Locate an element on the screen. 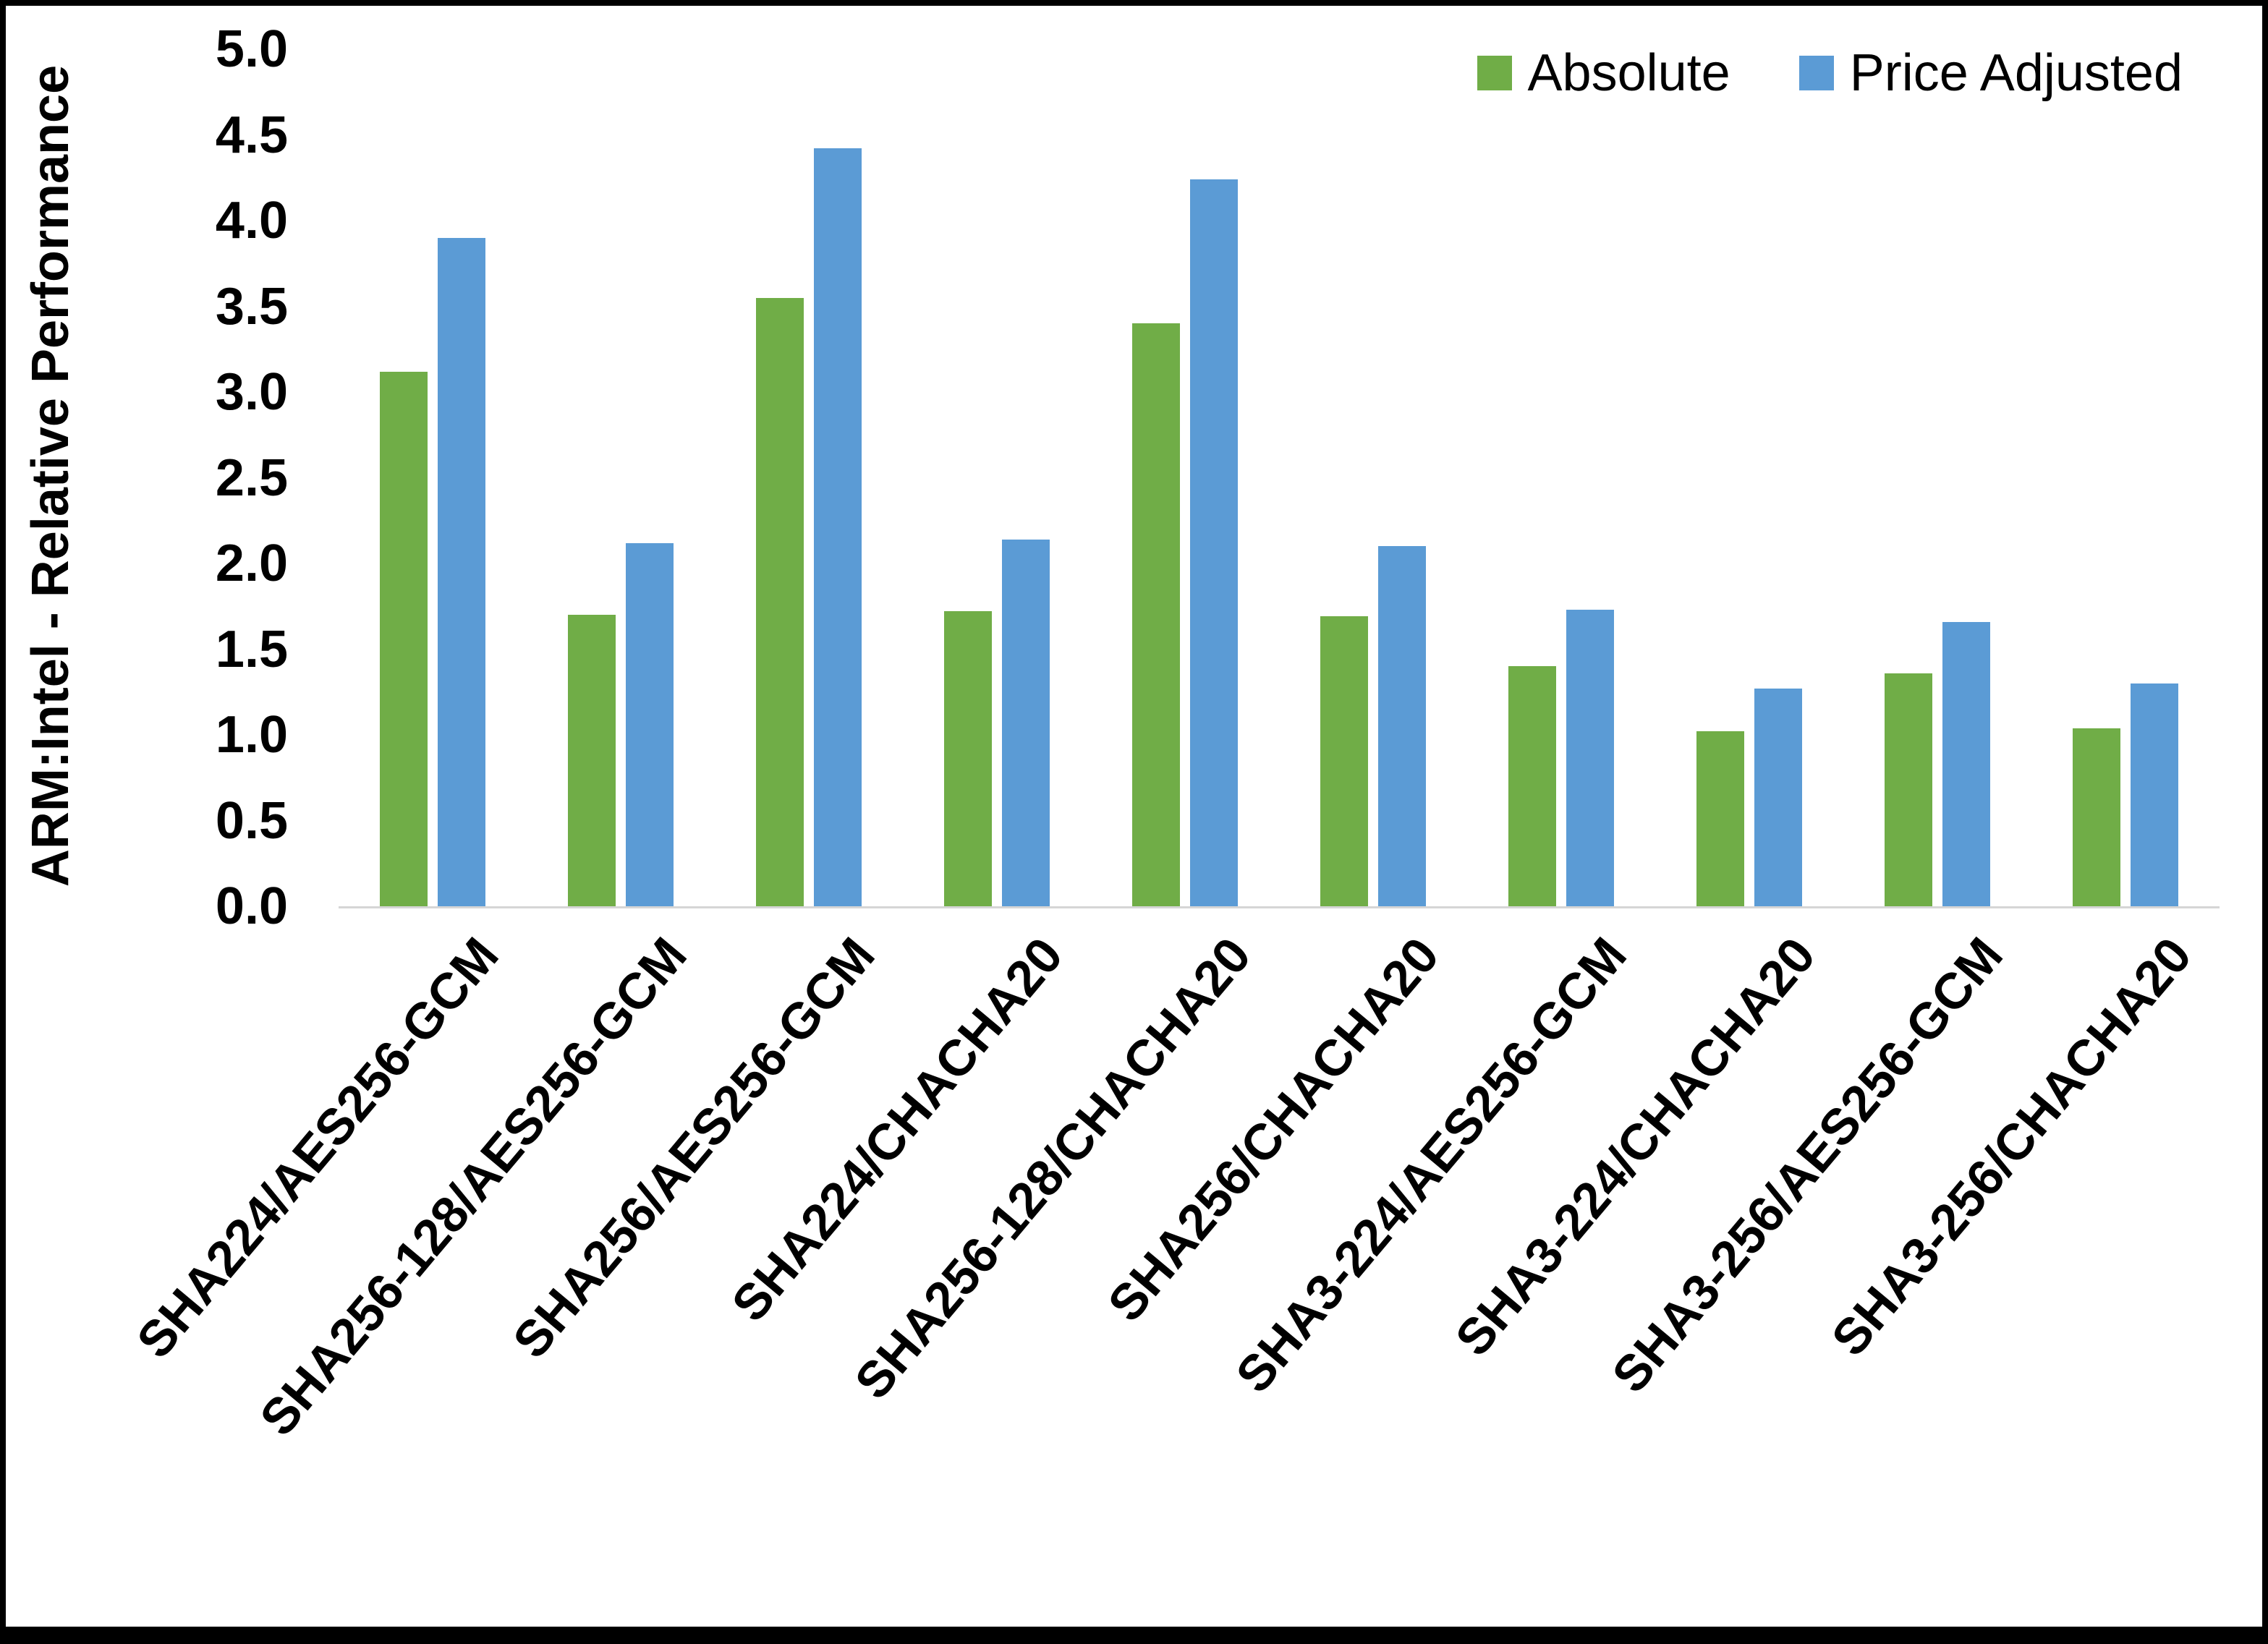 The height and width of the screenshot is (1644, 2268). legend-item-price-adjusted: Price Adjusted is located at coordinates (1991, 73).